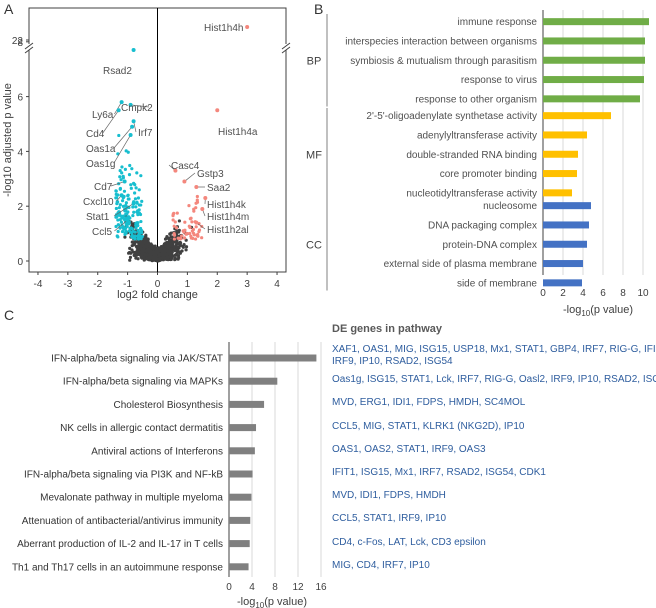 This screenshot has height=608, width=656. What do you see at coordinates (499, 80) in the screenshot?
I see `go-term-label: response to virus` at bounding box center [499, 80].